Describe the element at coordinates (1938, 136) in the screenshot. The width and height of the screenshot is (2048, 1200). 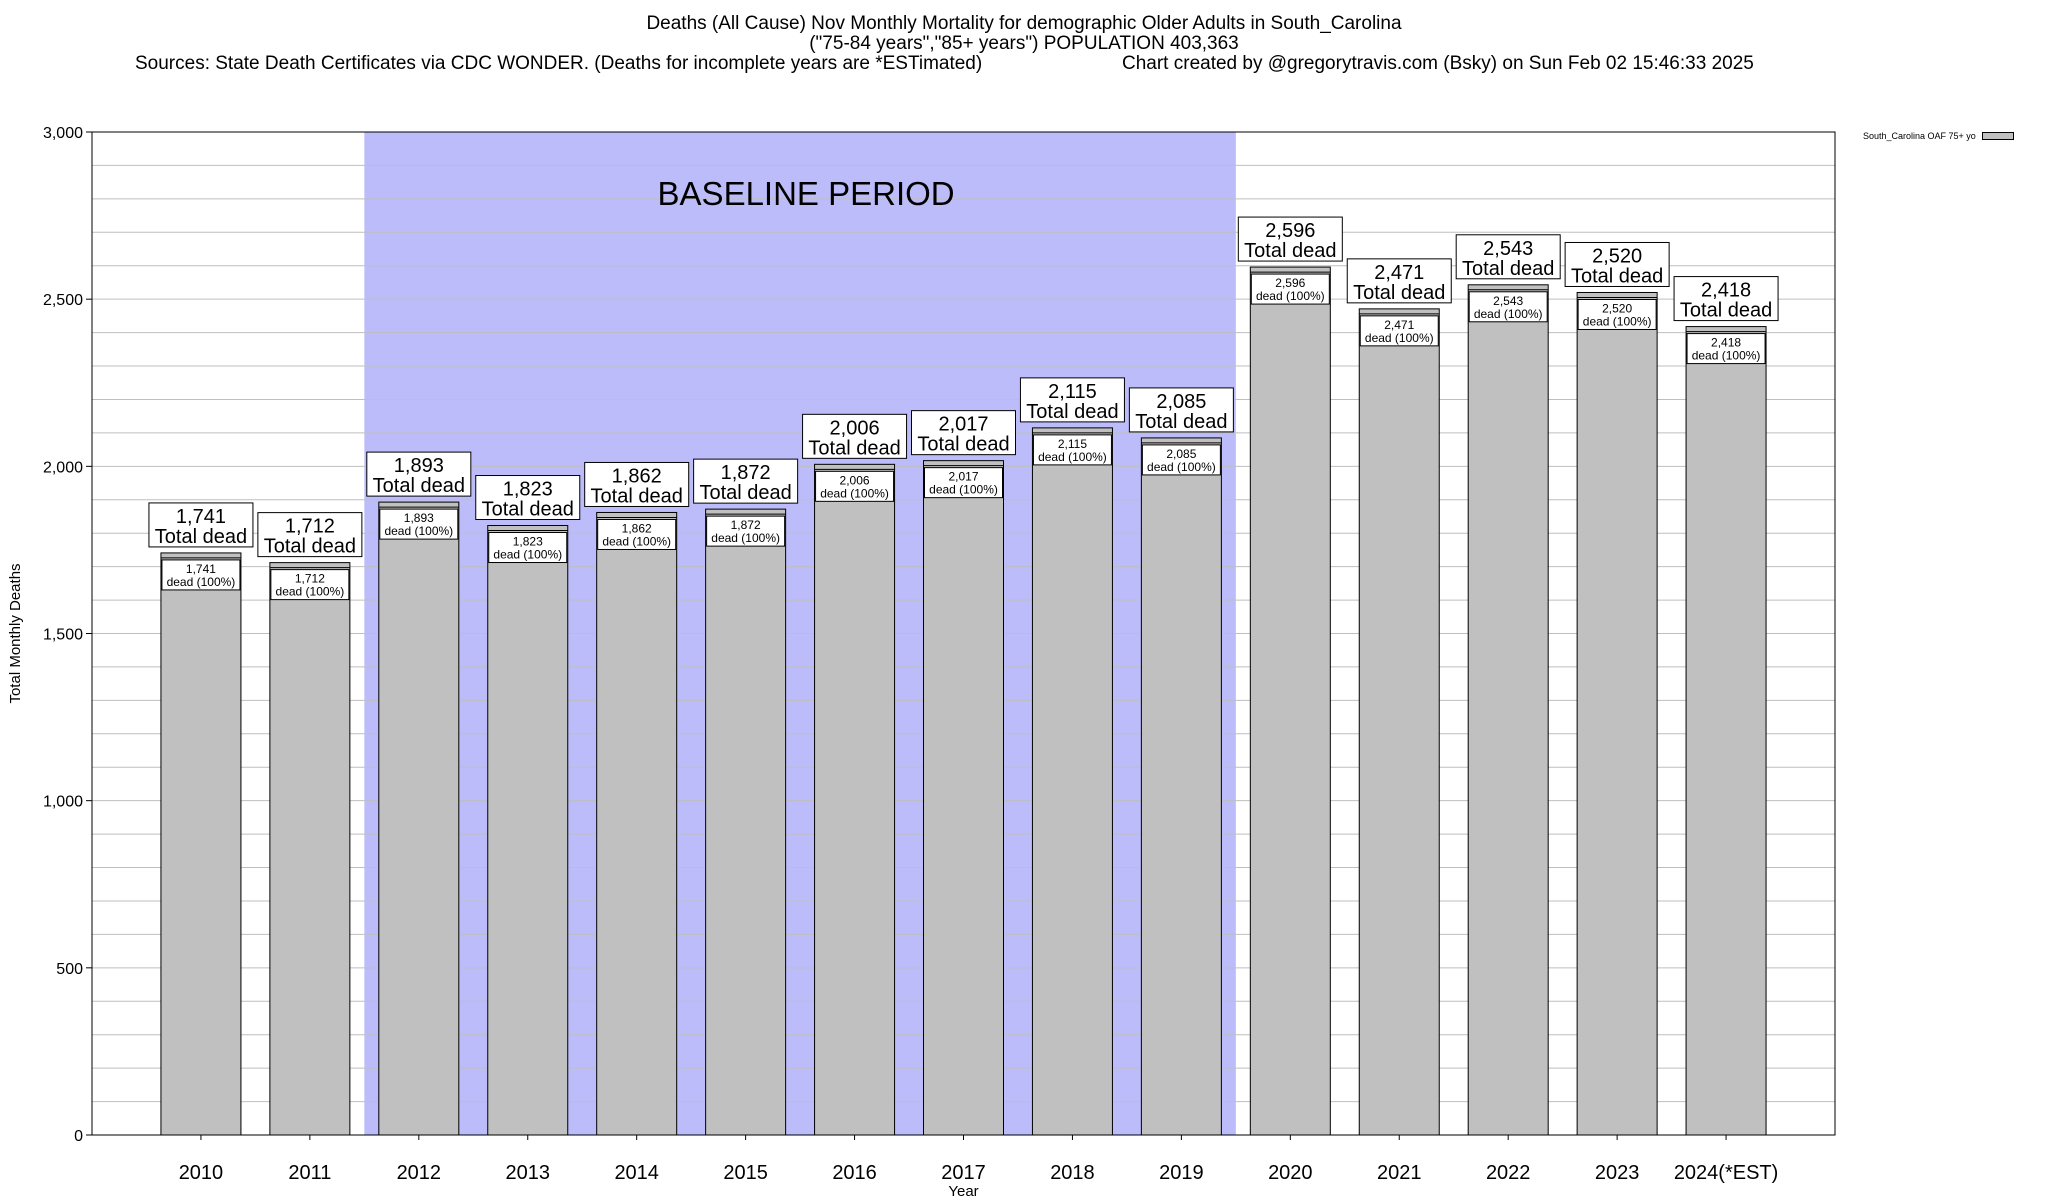
I see `legend: South_Carolina OAF 75+ yo` at that location.